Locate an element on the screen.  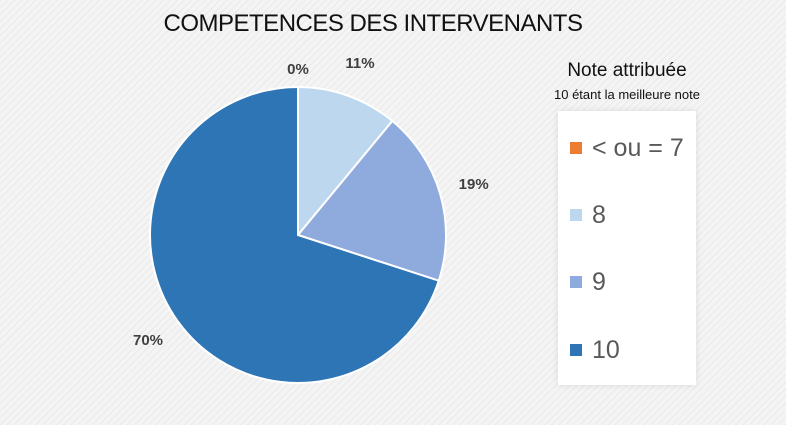
data-label-9: 19% is located at coordinates (474, 184).